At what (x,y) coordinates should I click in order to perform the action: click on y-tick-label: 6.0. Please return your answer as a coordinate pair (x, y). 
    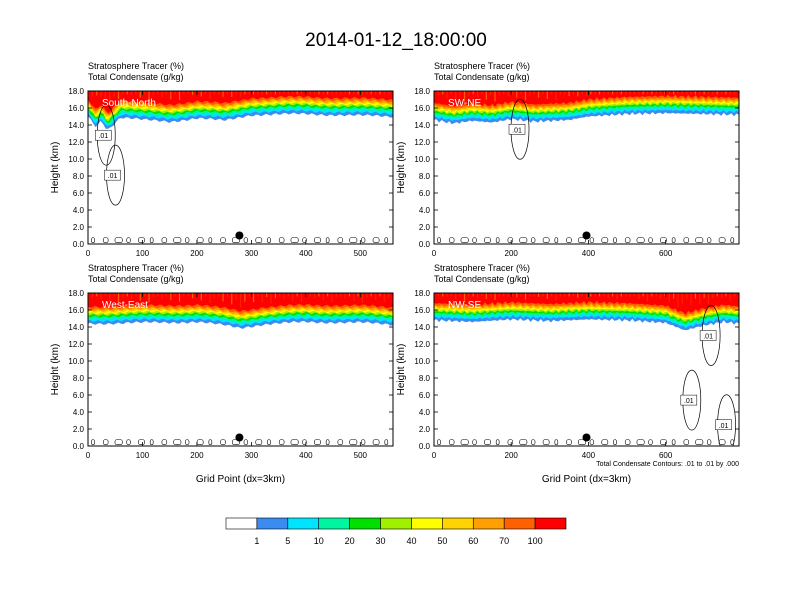
    Looking at the image, I should click on (79, 395).